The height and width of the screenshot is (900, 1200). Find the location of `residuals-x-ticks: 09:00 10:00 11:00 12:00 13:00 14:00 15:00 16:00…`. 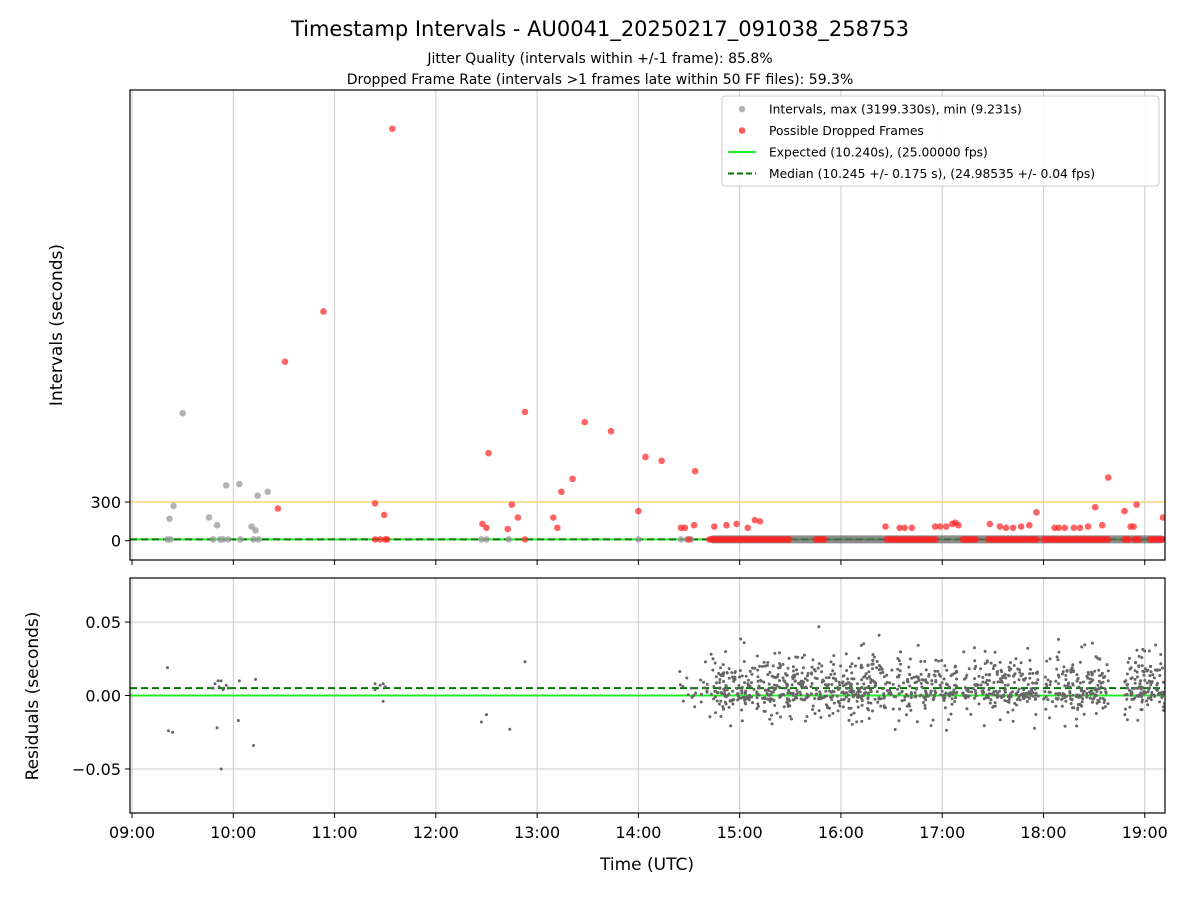

residuals-x-ticks: 09:00 10:00 11:00 12:00 13:00 14:00 15:00 16:00… is located at coordinates (638, 827).